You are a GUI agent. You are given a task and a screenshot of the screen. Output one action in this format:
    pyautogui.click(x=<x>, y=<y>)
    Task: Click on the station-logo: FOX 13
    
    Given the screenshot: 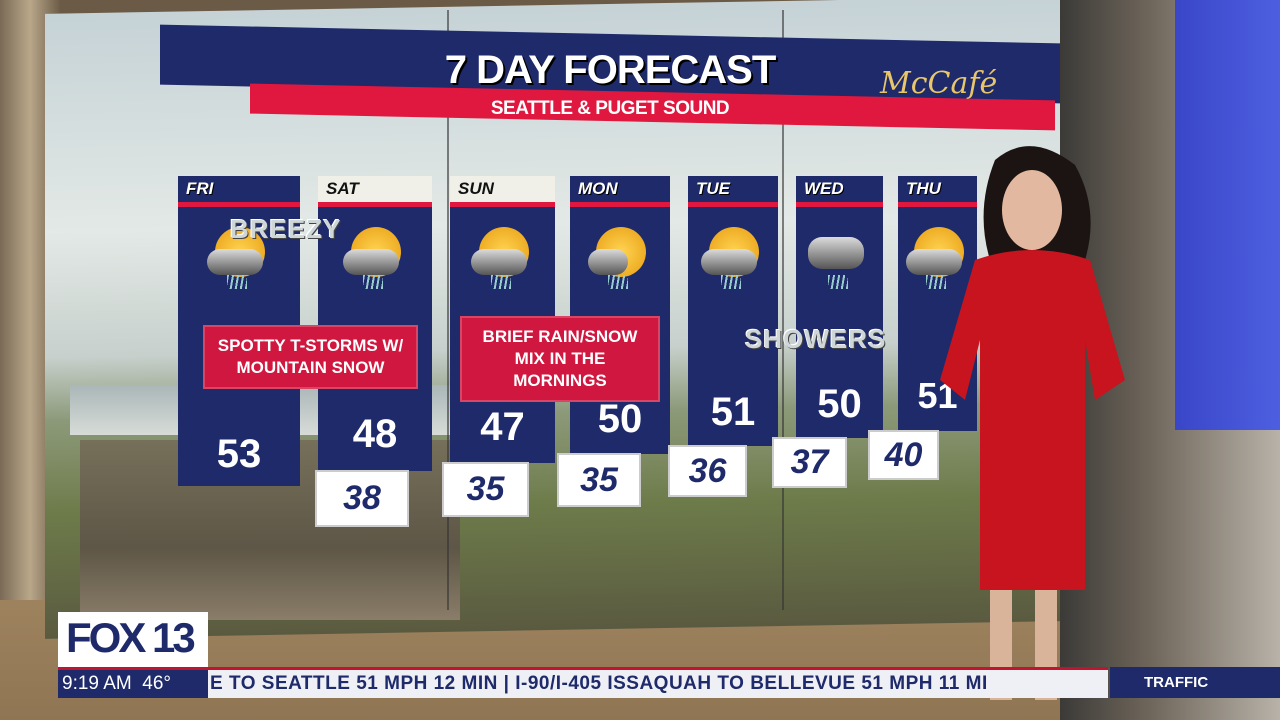 What is the action you would take?
    pyautogui.click(x=131, y=637)
    